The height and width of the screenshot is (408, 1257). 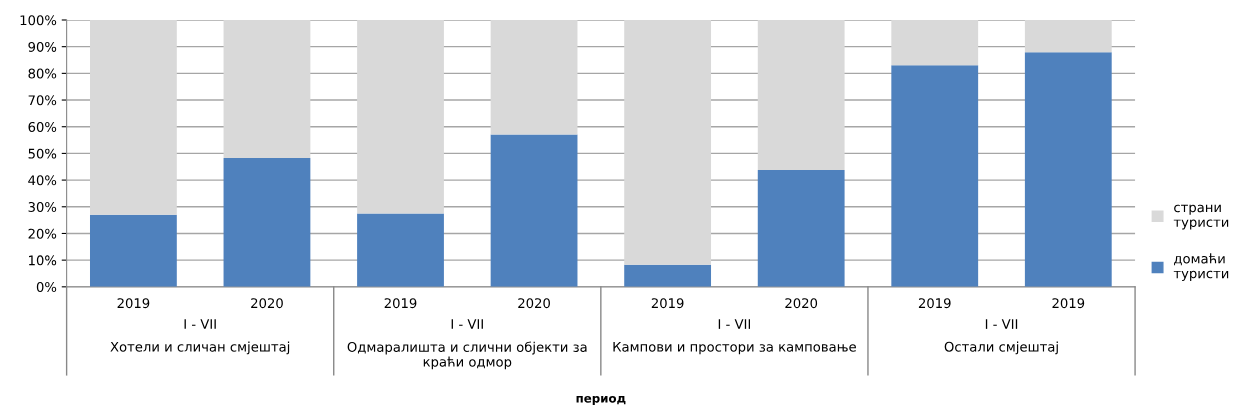 I want to click on y-tick-label: 90%, so click(x=42, y=46).